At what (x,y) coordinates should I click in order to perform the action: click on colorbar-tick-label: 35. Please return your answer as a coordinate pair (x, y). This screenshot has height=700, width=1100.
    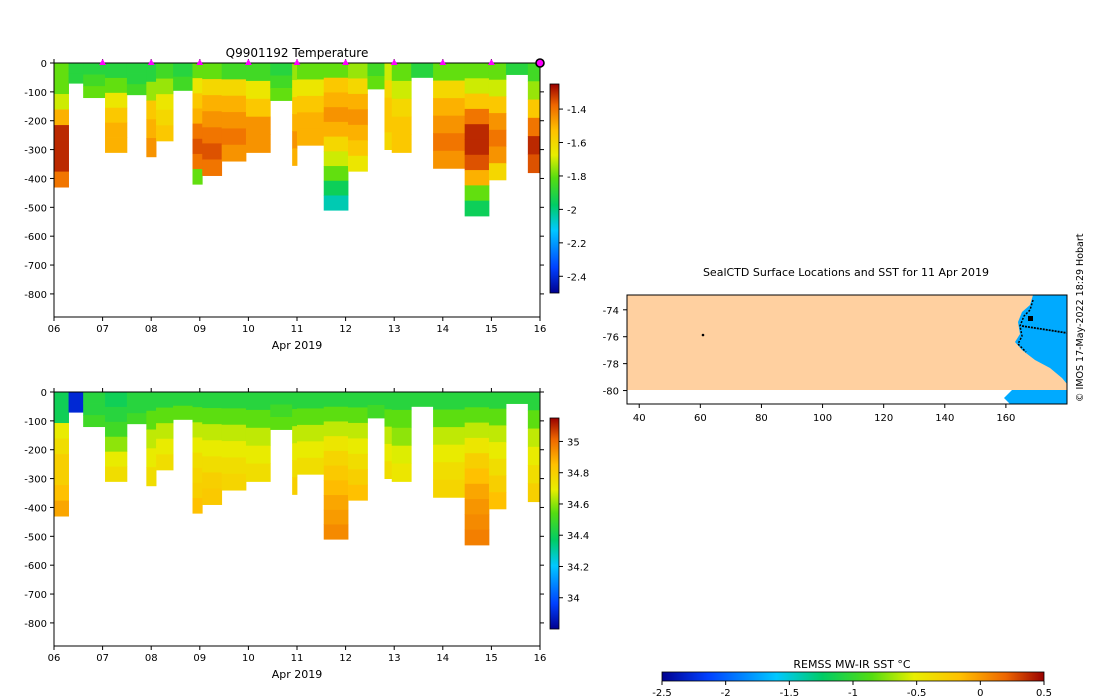
    Looking at the image, I should click on (573, 442).